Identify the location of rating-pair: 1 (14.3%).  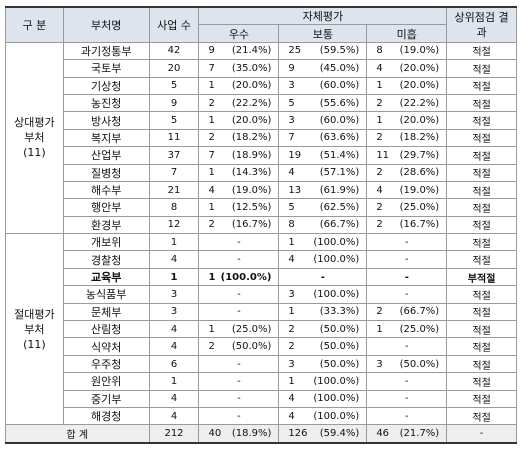
(238, 172).